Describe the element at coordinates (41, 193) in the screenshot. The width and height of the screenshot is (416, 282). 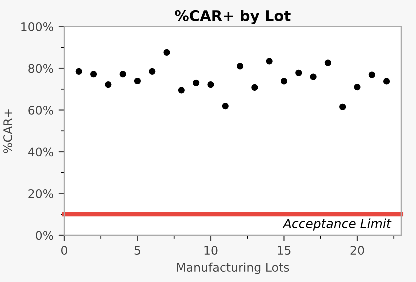
I see `y-tick-label: 20%` at that location.